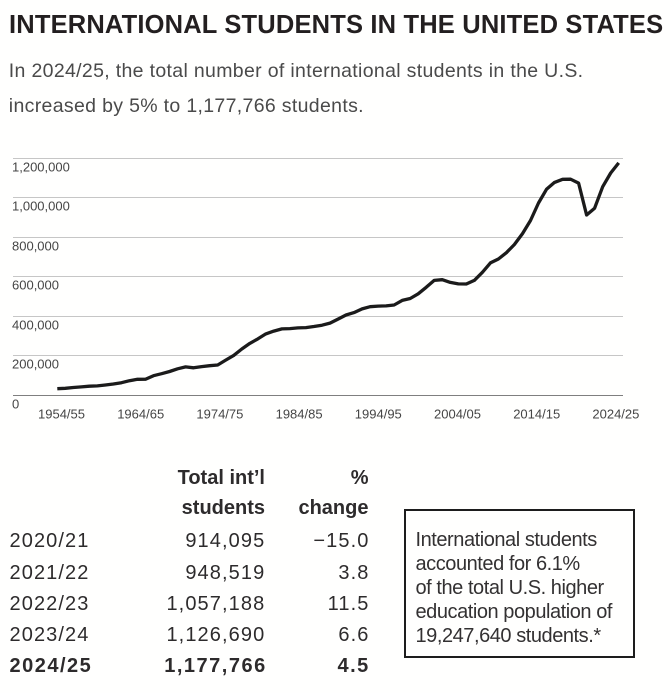 This screenshot has height=693, width=670. I want to click on svg-text: 1,200,000, so click(41, 166).